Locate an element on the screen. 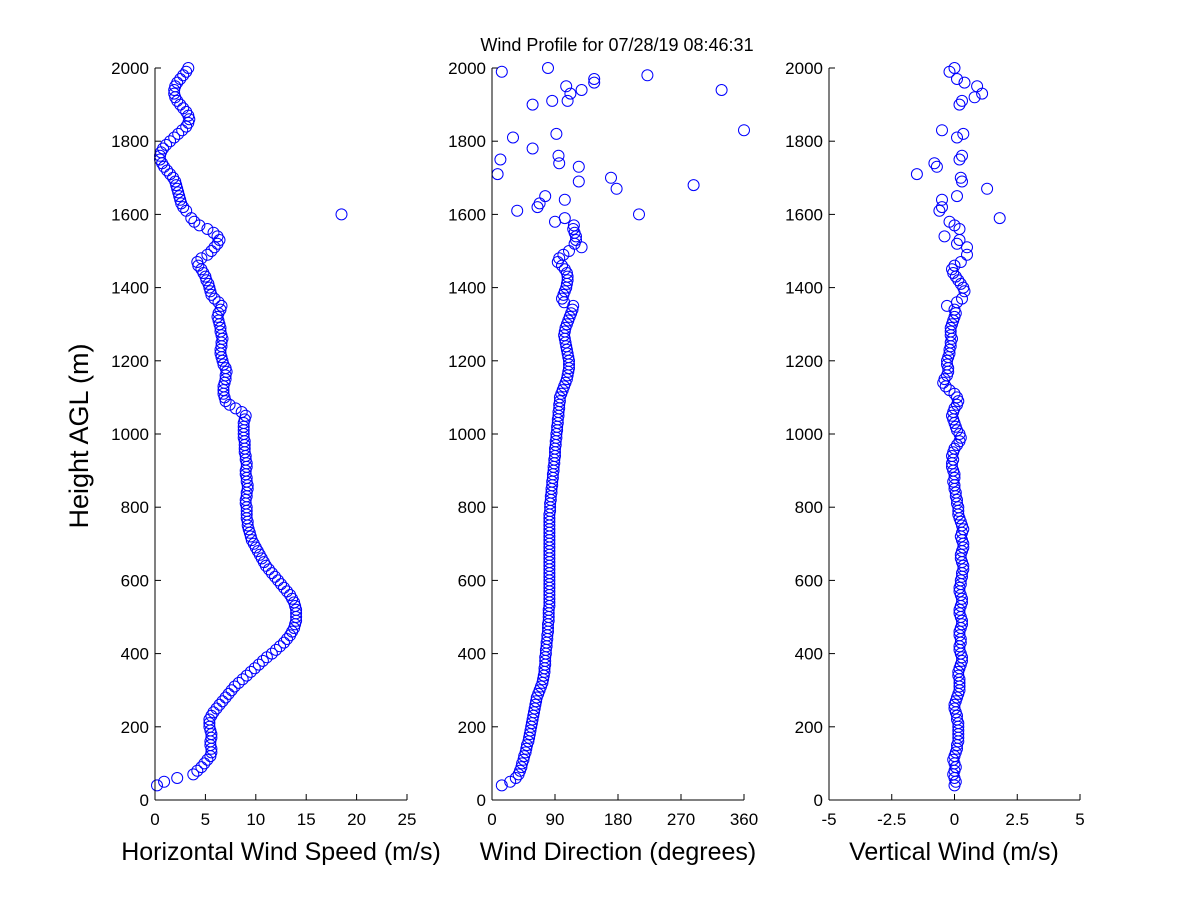 The height and width of the screenshot is (900, 1200). panel-1-ytick-label: 1400 is located at coordinates (467, 288).